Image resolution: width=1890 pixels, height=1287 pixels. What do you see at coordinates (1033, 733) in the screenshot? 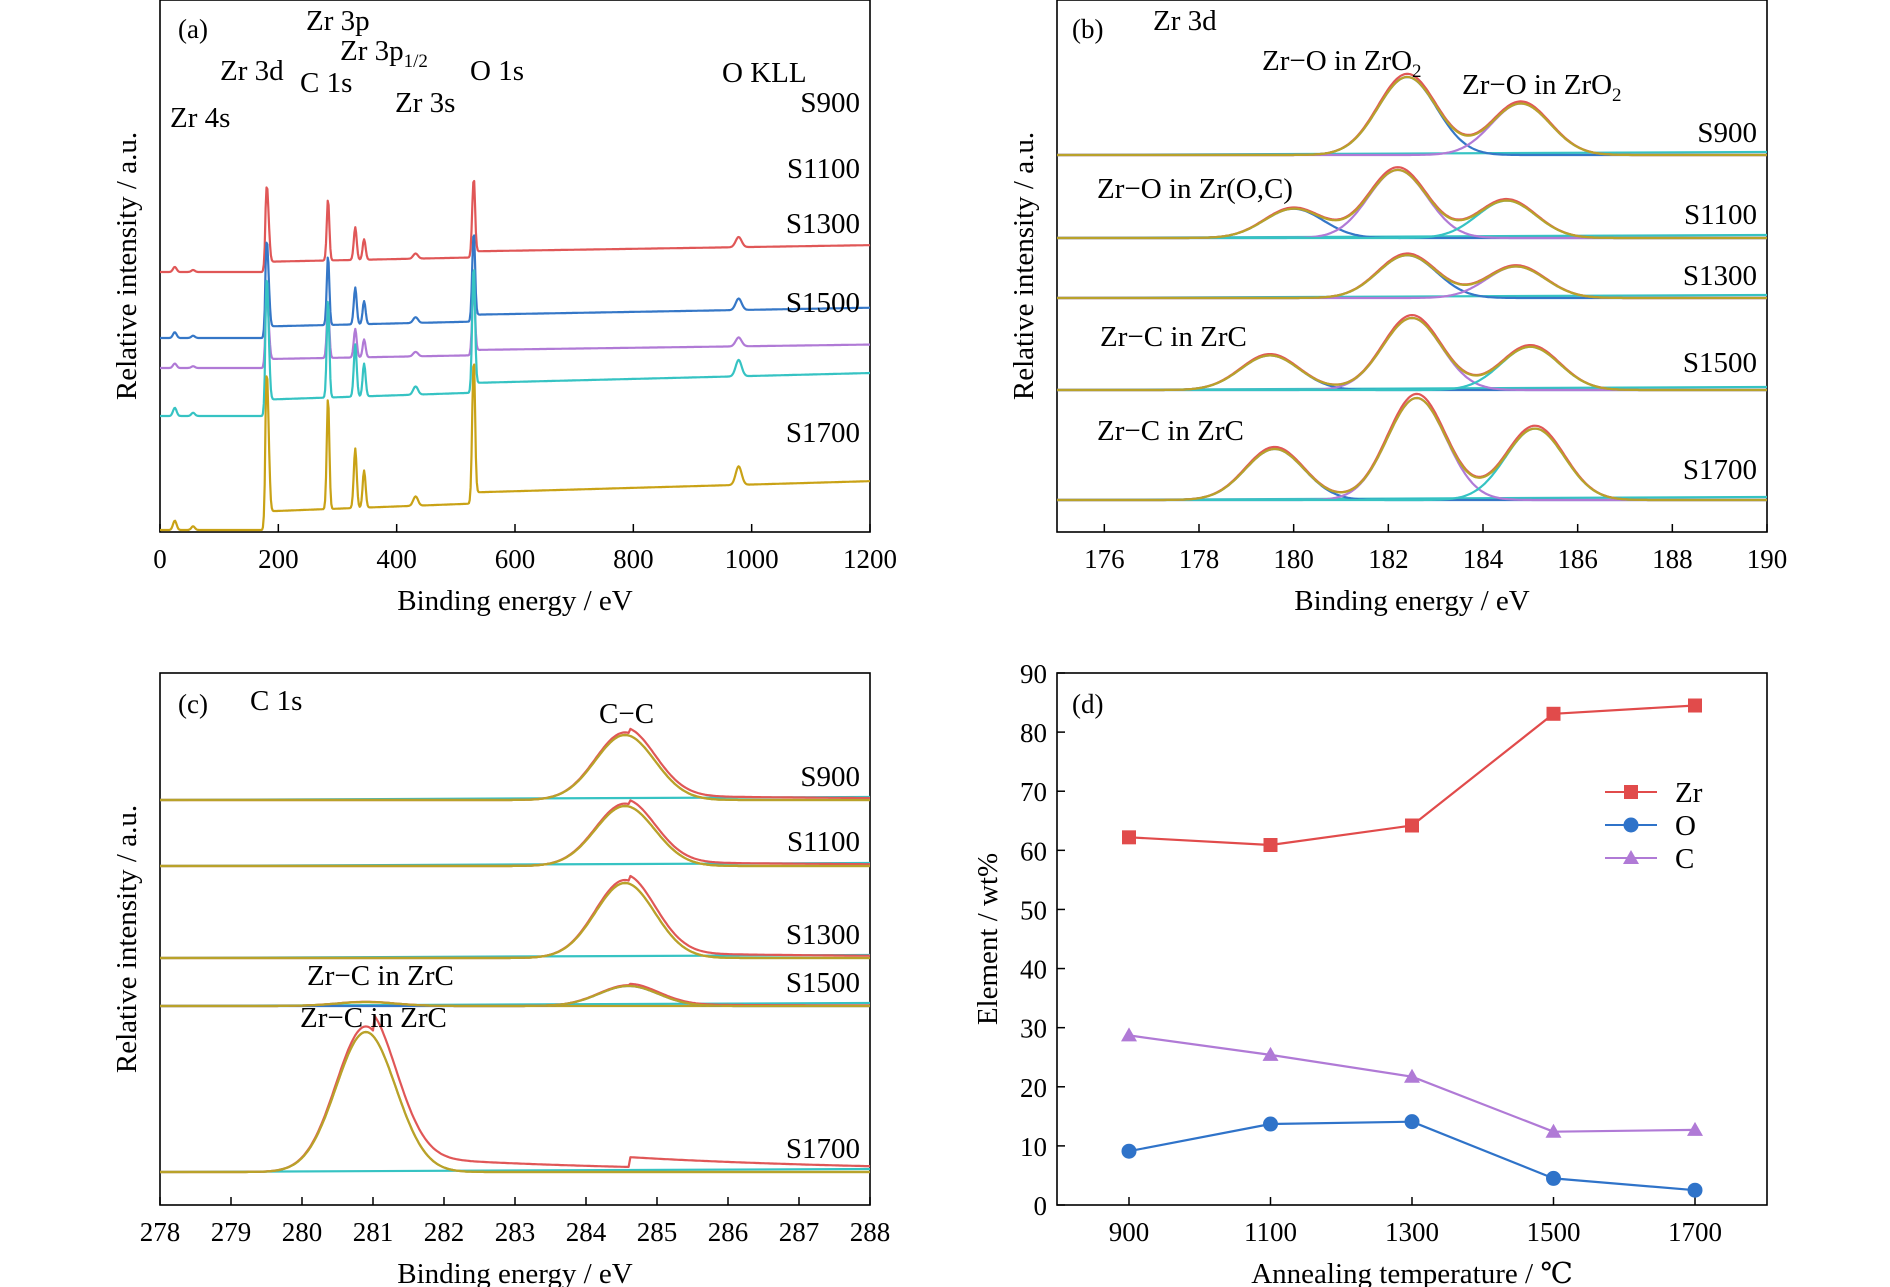
I see `y-tick-label: 80` at bounding box center [1033, 733].